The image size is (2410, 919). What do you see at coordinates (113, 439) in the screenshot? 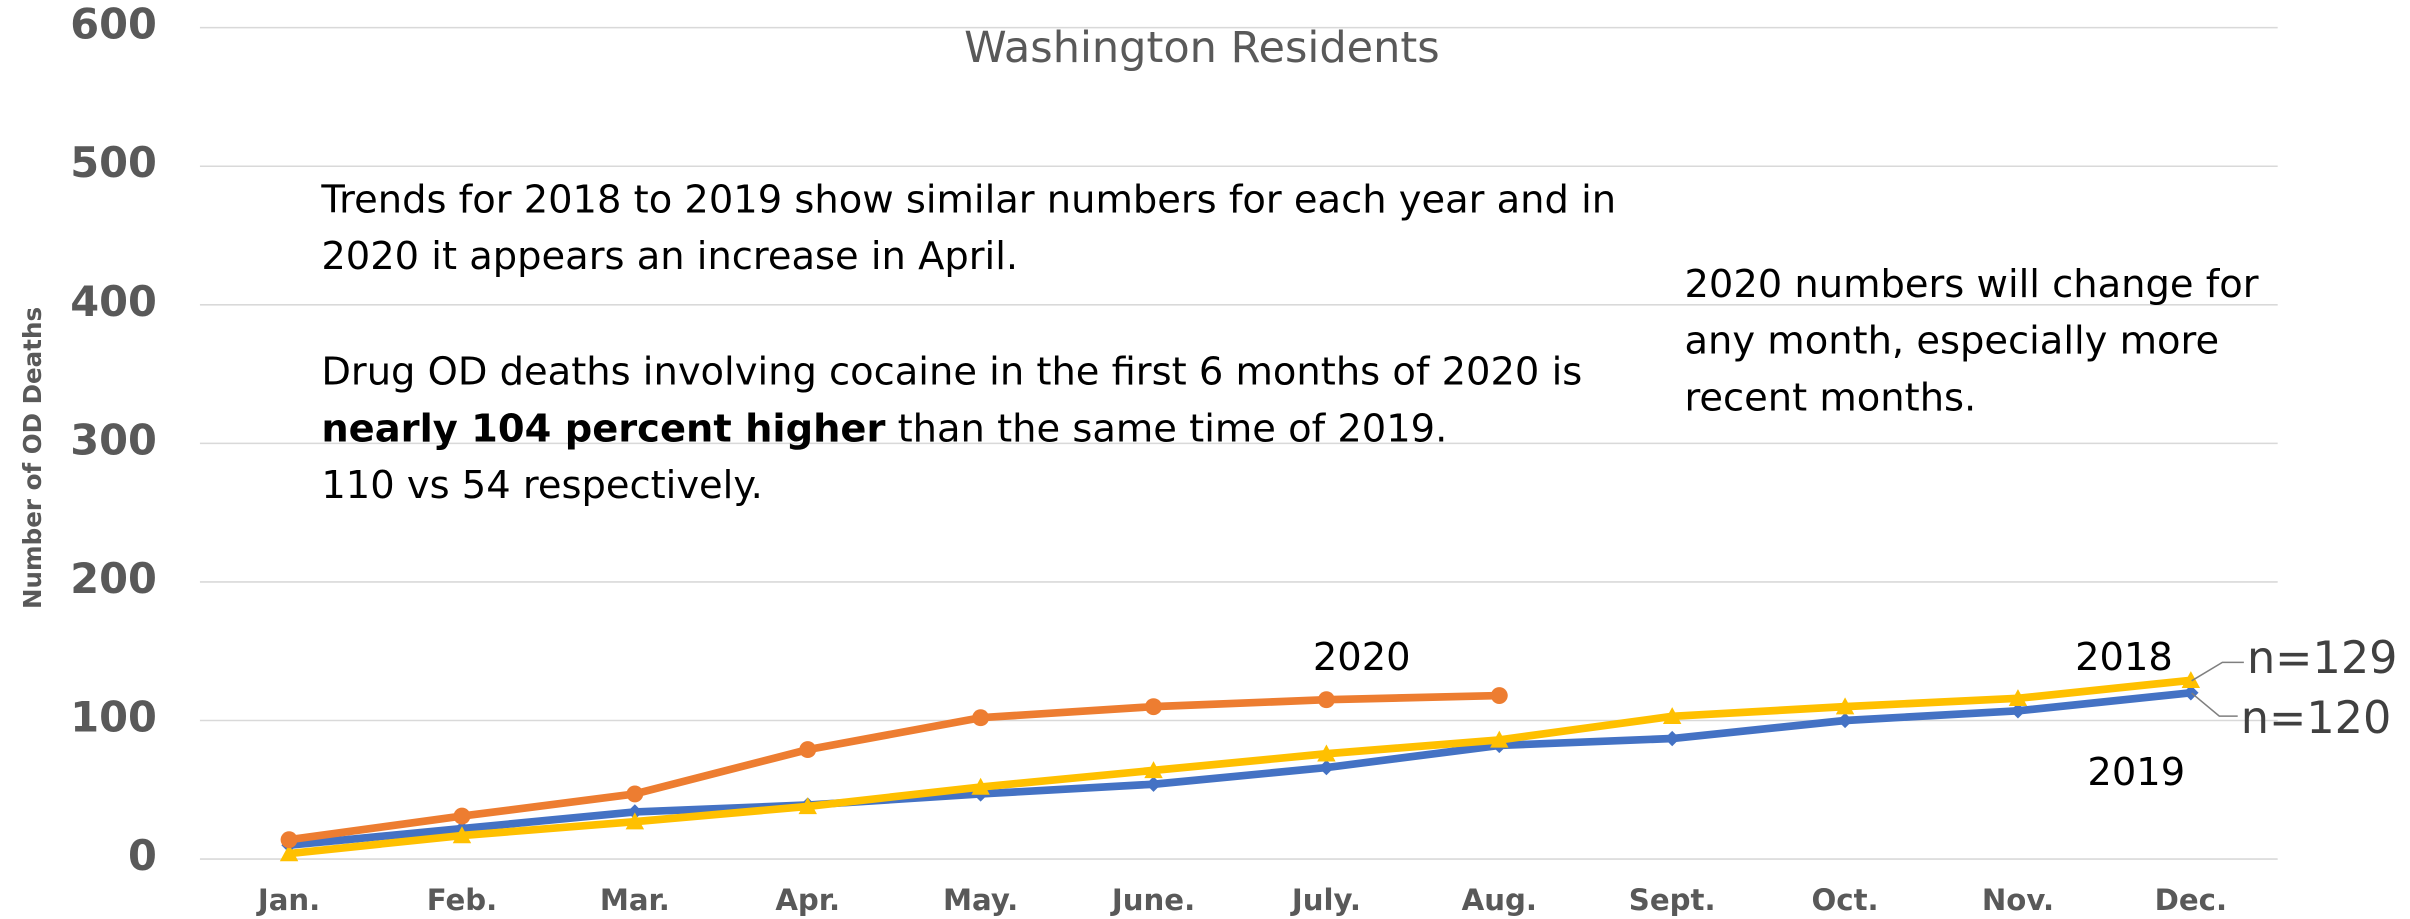
I see `y-tick-label: 300` at bounding box center [113, 439].